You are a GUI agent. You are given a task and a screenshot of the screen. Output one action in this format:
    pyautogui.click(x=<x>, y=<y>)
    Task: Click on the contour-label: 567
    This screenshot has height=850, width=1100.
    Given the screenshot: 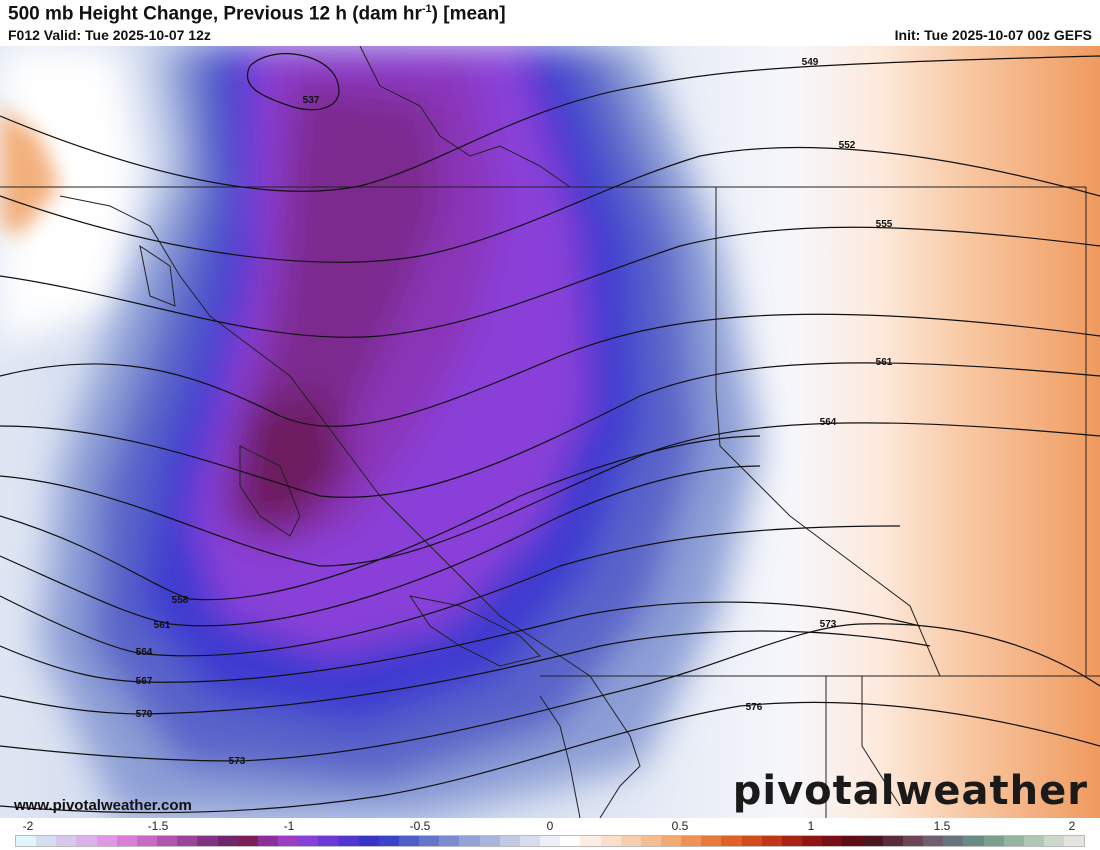 What is the action you would take?
    pyautogui.click(x=144, y=681)
    